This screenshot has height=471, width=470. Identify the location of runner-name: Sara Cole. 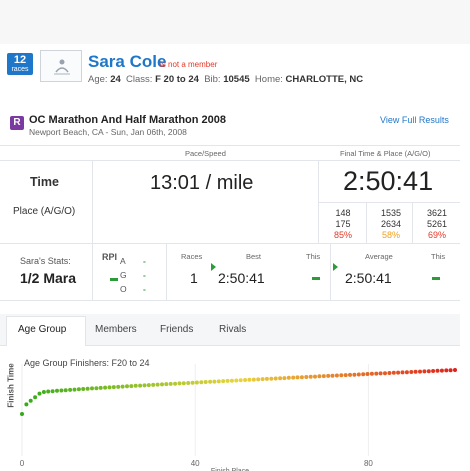
(127, 61).